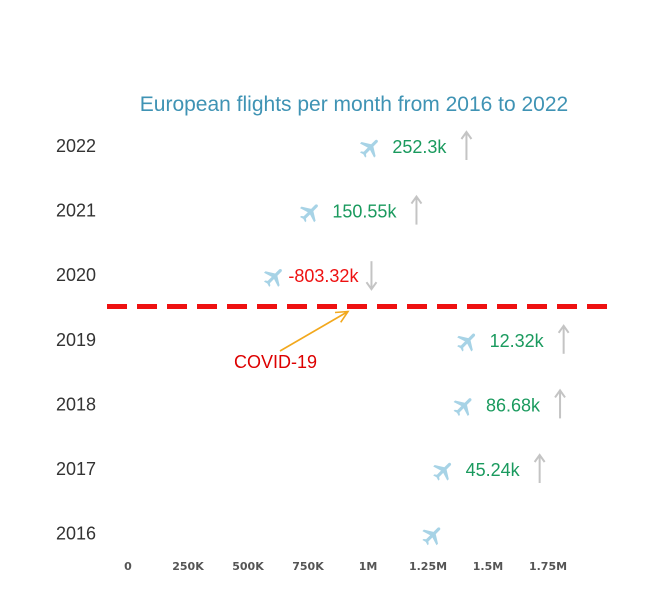 This screenshot has width=664, height=610. What do you see at coordinates (76, 404) in the screenshot?
I see `year-label-2018: 2018` at bounding box center [76, 404].